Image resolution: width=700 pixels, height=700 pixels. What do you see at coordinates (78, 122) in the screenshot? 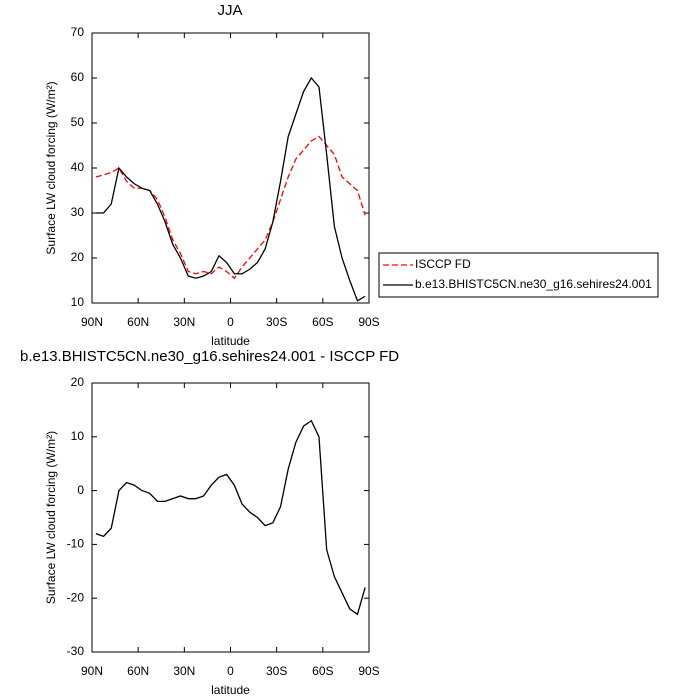
I see `y-tick-label: 50` at bounding box center [78, 122].